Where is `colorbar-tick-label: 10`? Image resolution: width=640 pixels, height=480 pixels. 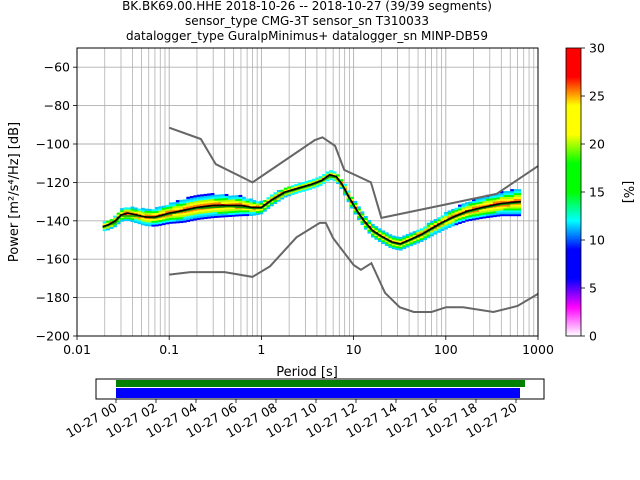 colorbar-tick-label: 10 is located at coordinates (597, 240).